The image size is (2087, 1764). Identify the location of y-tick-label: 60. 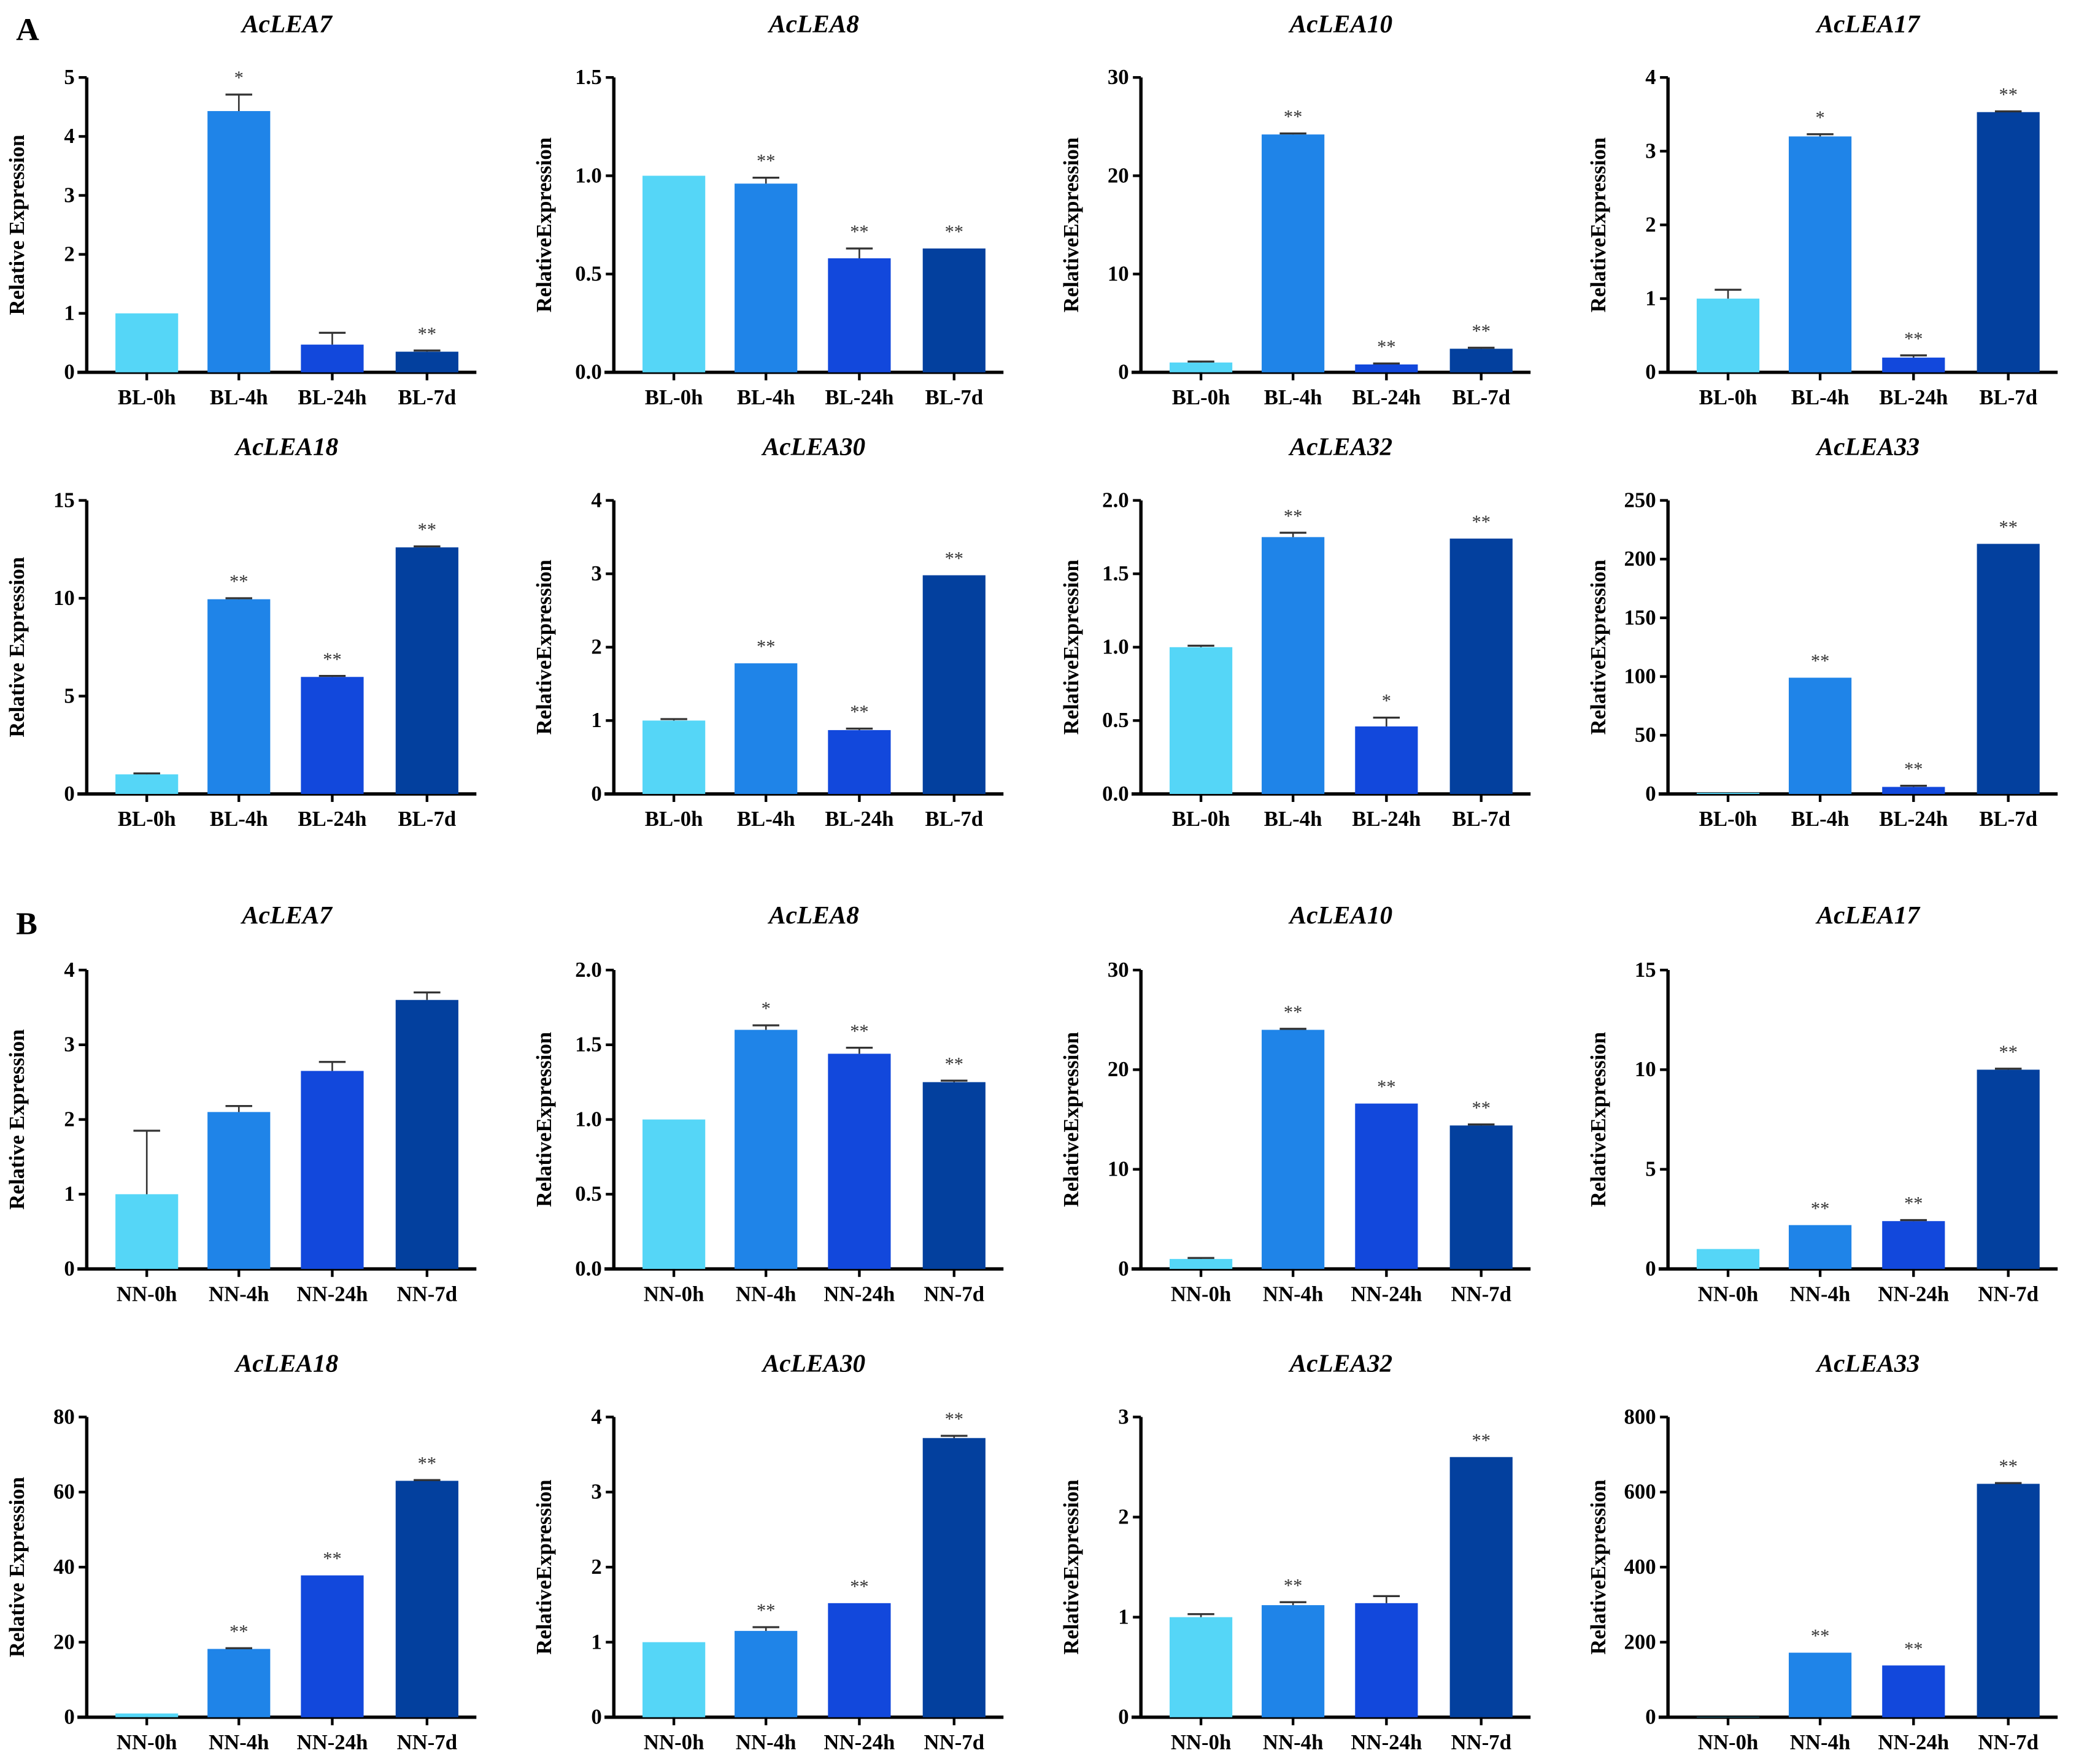
(64, 1492).